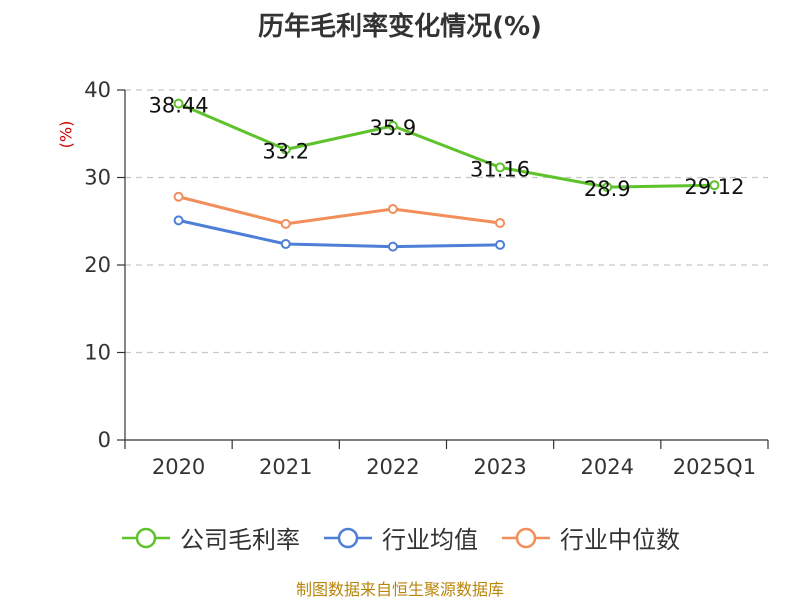  I want to click on data-label: 33.2, so click(285, 152).